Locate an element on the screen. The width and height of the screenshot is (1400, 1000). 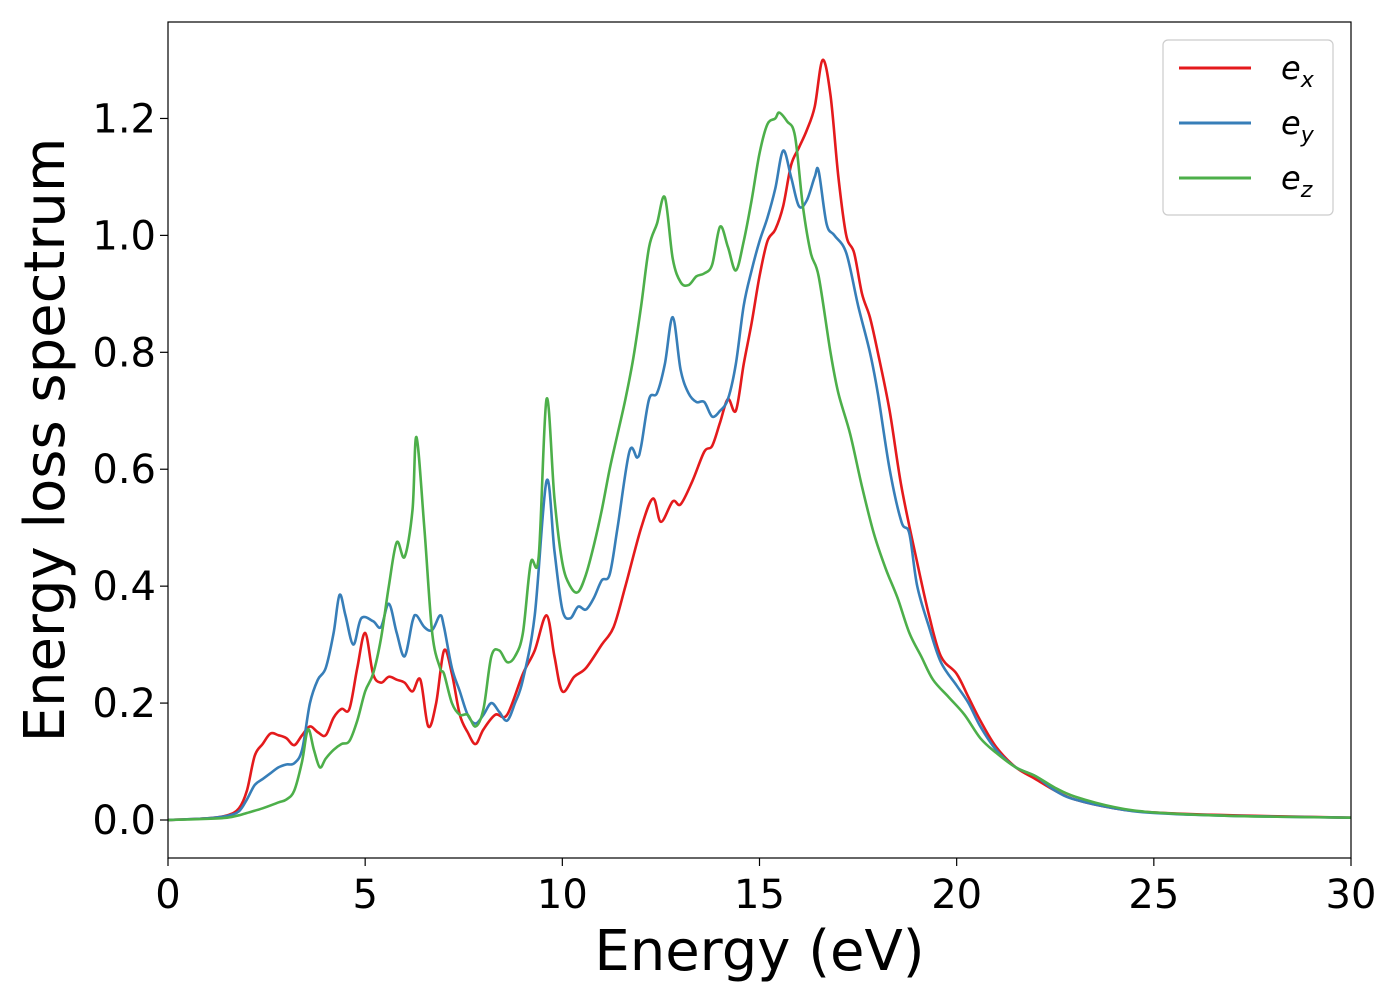
legend-label-ez: ez is located at coordinates (1297, 181).